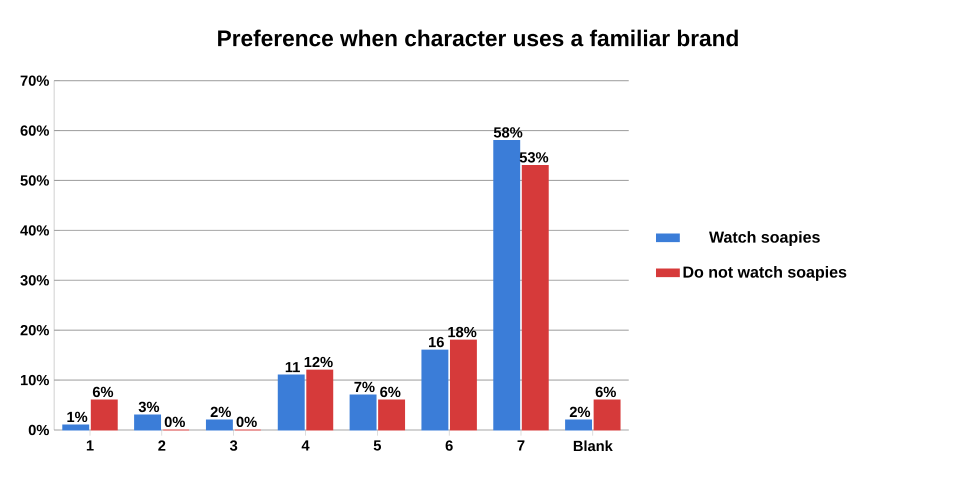  What do you see at coordinates (34, 130) in the screenshot?
I see `y-tick-label: 60%` at bounding box center [34, 130].